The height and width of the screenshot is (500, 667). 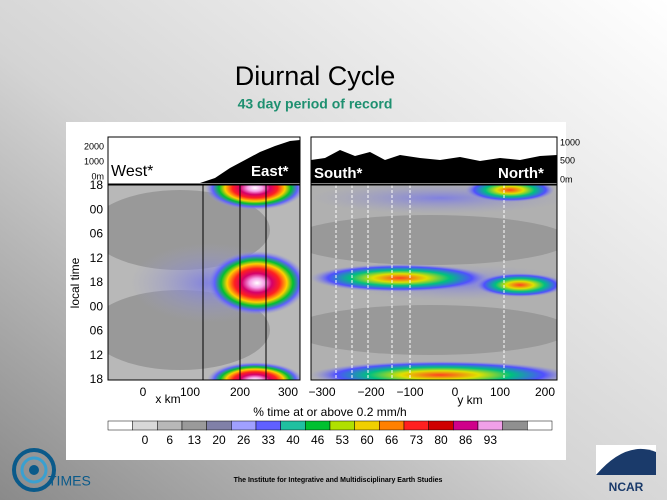 What do you see at coordinates (132, 171) in the screenshot?
I see `west-label: West*` at bounding box center [132, 171].